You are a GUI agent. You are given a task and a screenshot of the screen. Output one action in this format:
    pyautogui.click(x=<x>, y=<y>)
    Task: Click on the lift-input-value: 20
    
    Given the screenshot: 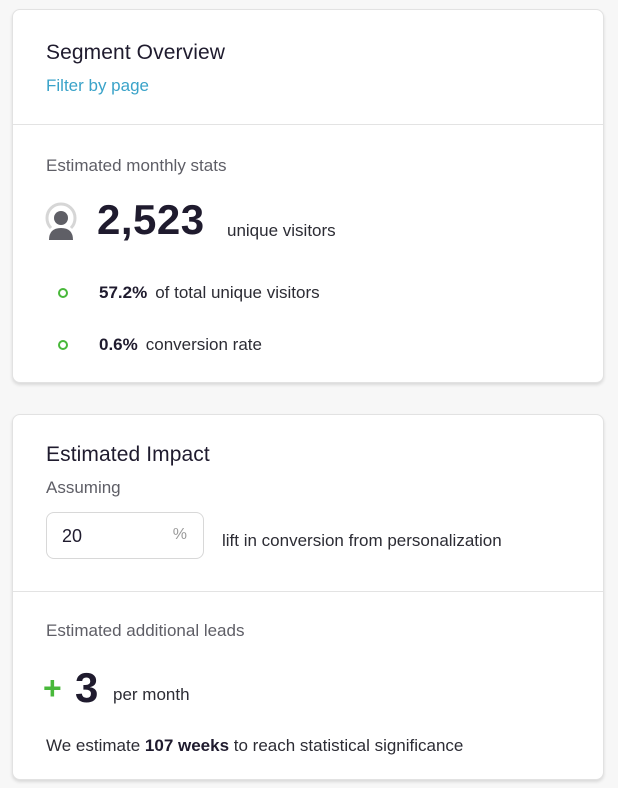 What is the action you would take?
    pyautogui.click(x=72, y=536)
    